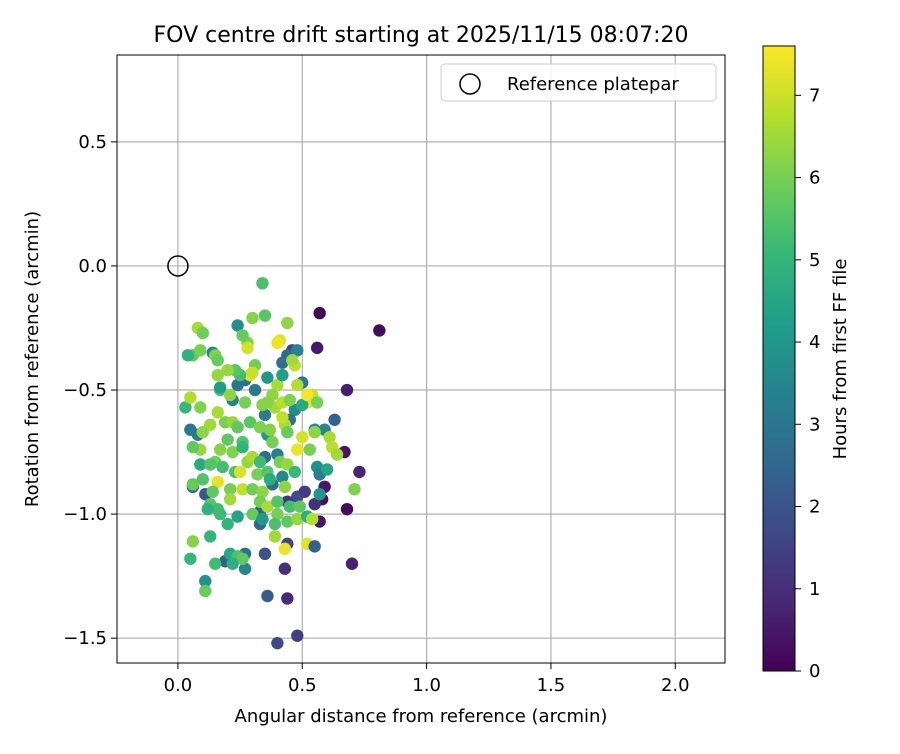 The image size is (900, 754). Describe the element at coordinates (302, 685) in the screenshot. I see `x-tick-label: 0.5` at that location.